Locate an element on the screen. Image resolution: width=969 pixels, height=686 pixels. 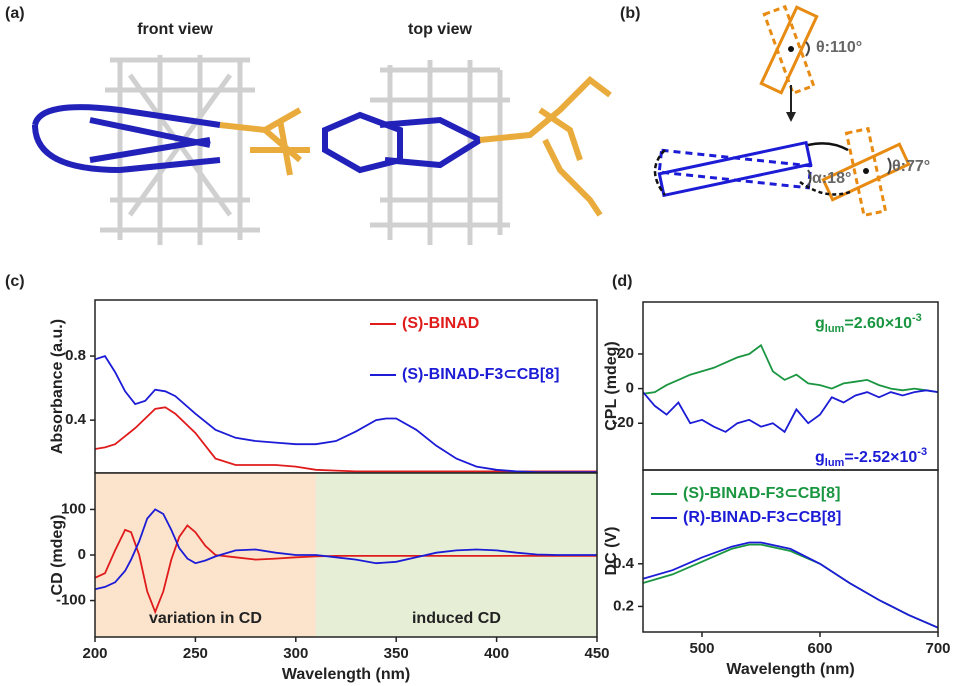
view-label: front view is located at coordinates (175, 29).